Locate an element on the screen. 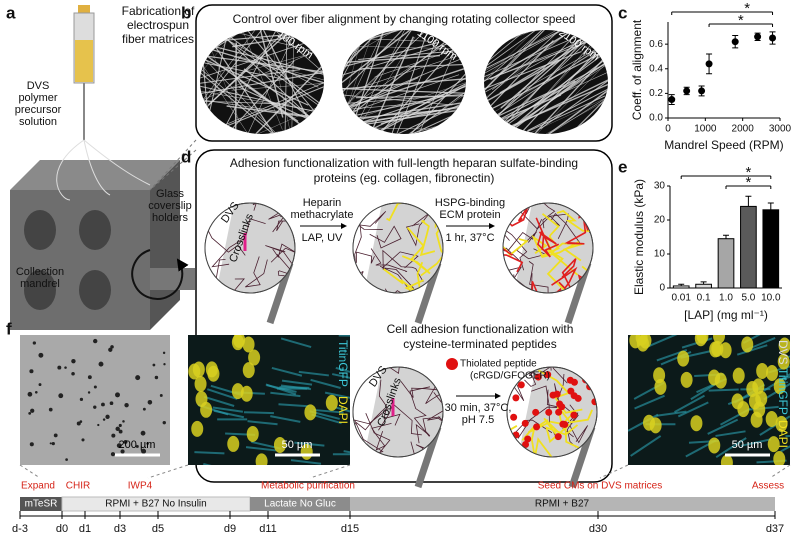  y-tick-label: 0.6 is located at coordinates (656, 44).